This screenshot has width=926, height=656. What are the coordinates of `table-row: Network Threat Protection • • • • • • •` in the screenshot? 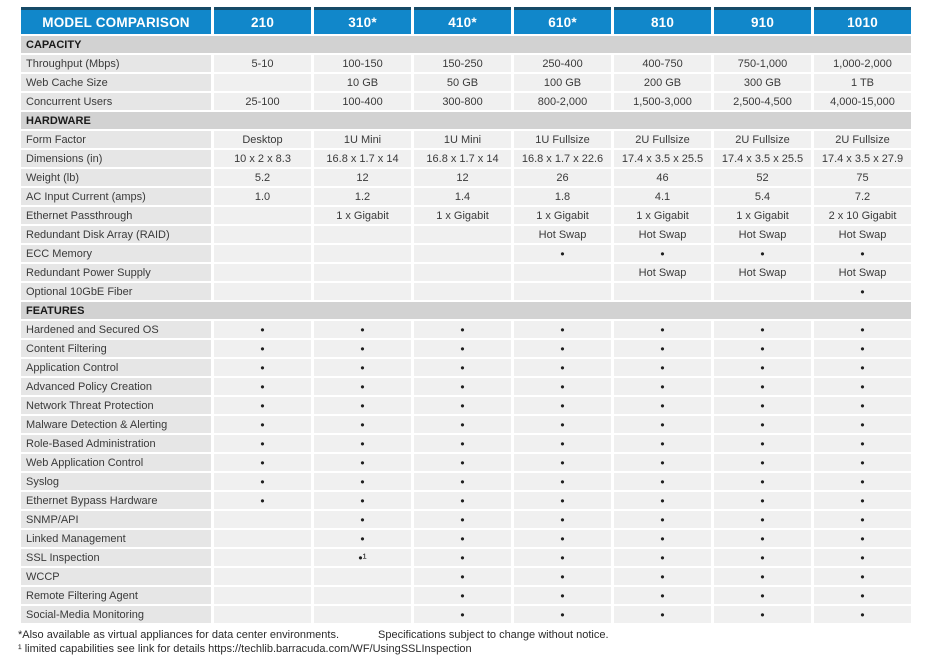 It's located at (466, 405).